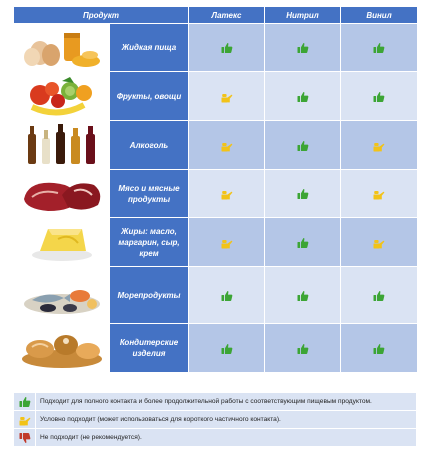 The width and height of the screenshot is (431, 464). Describe the element at coordinates (149, 348) in the screenshot. I see `product-name: Кондитерские изделия` at that location.